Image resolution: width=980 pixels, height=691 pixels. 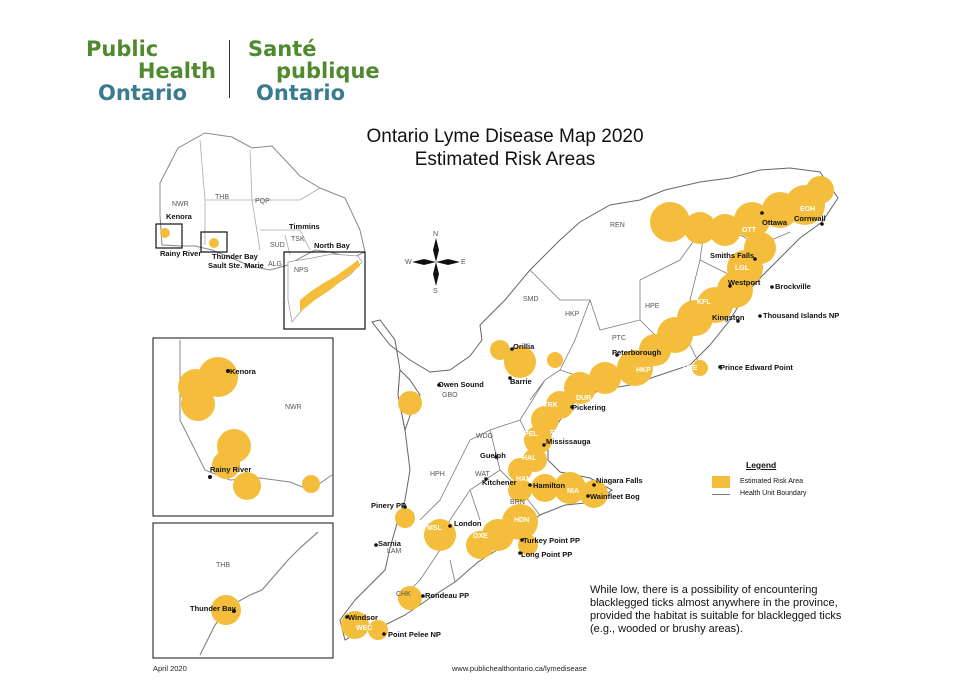 What do you see at coordinates (468, 523) in the screenshot?
I see `label-london: London` at bounding box center [468, 523].